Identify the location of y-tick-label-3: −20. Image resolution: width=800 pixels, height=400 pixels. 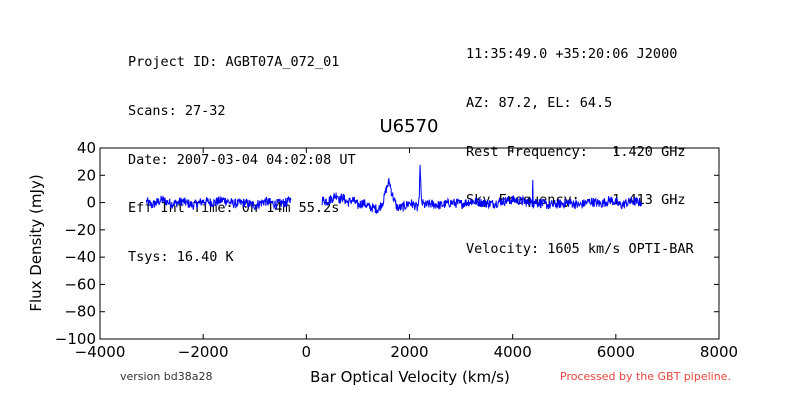
(80, 230).